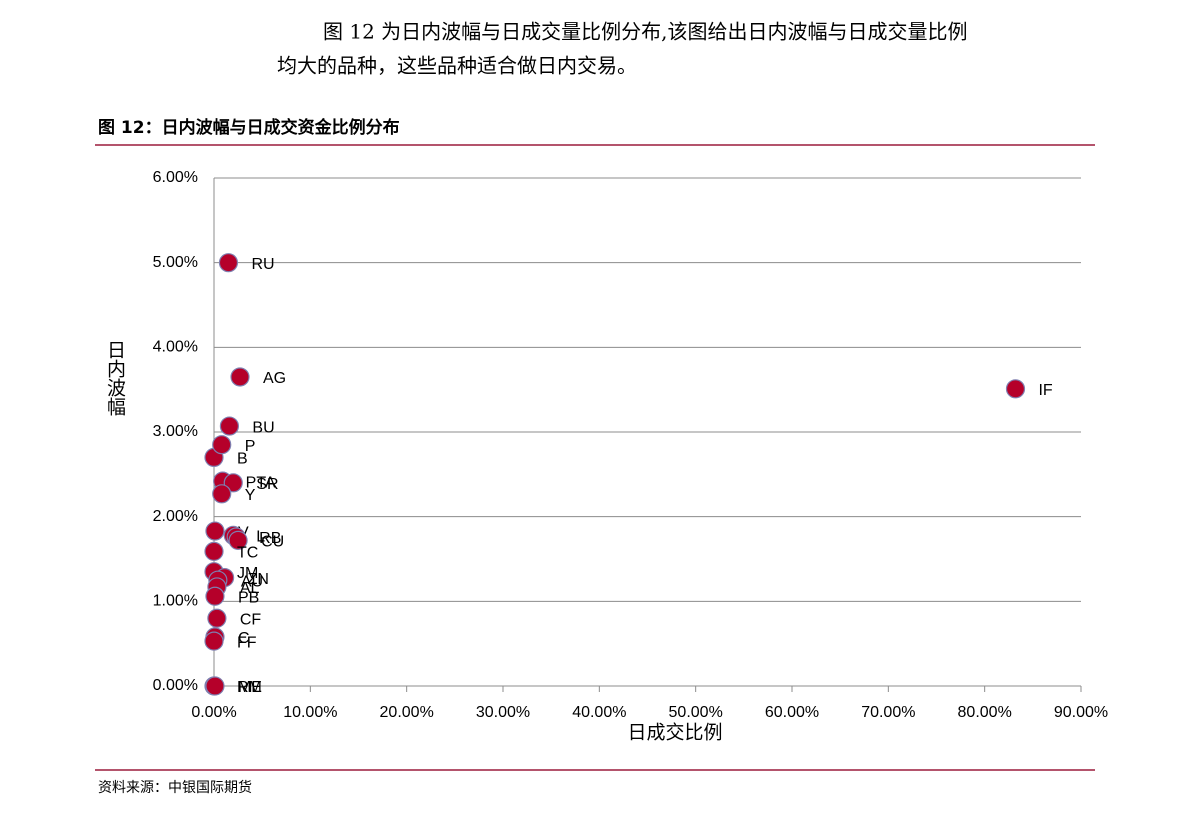  Describe the element at coordinates (310, 712) in the screenshot. I see `x-tick-label: 10.00%` at that location.